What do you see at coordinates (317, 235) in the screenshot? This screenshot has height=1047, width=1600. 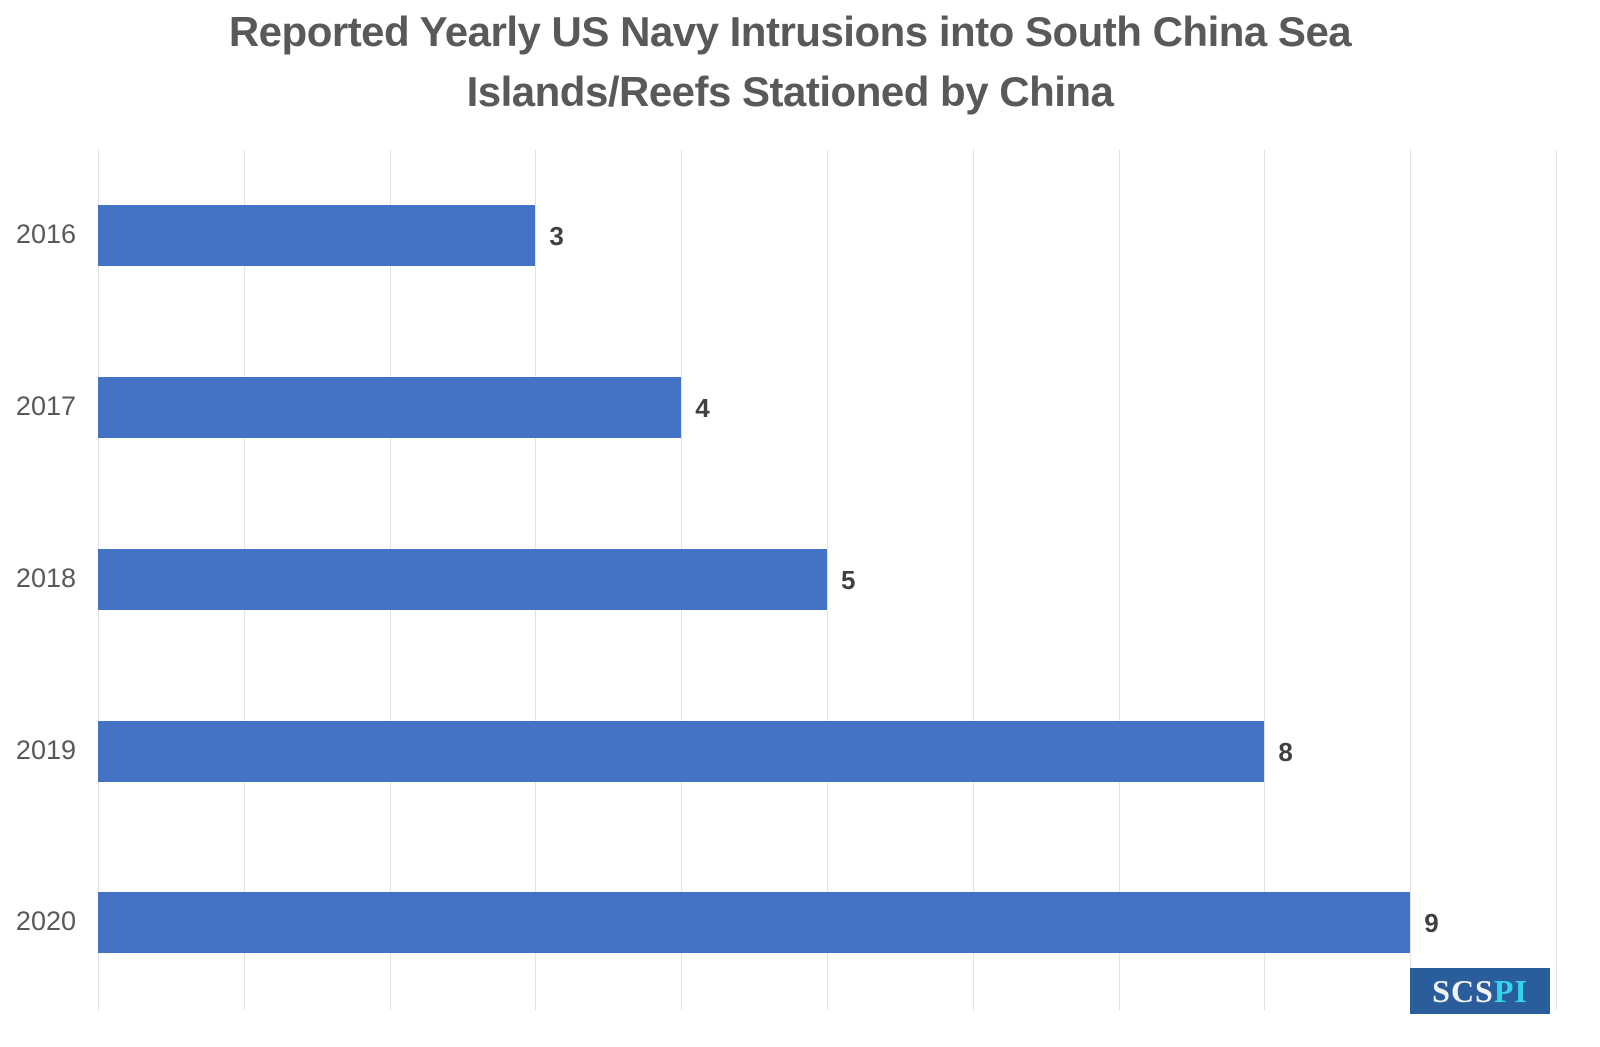 I see `bar-2016` at bounding box center [317, 235].